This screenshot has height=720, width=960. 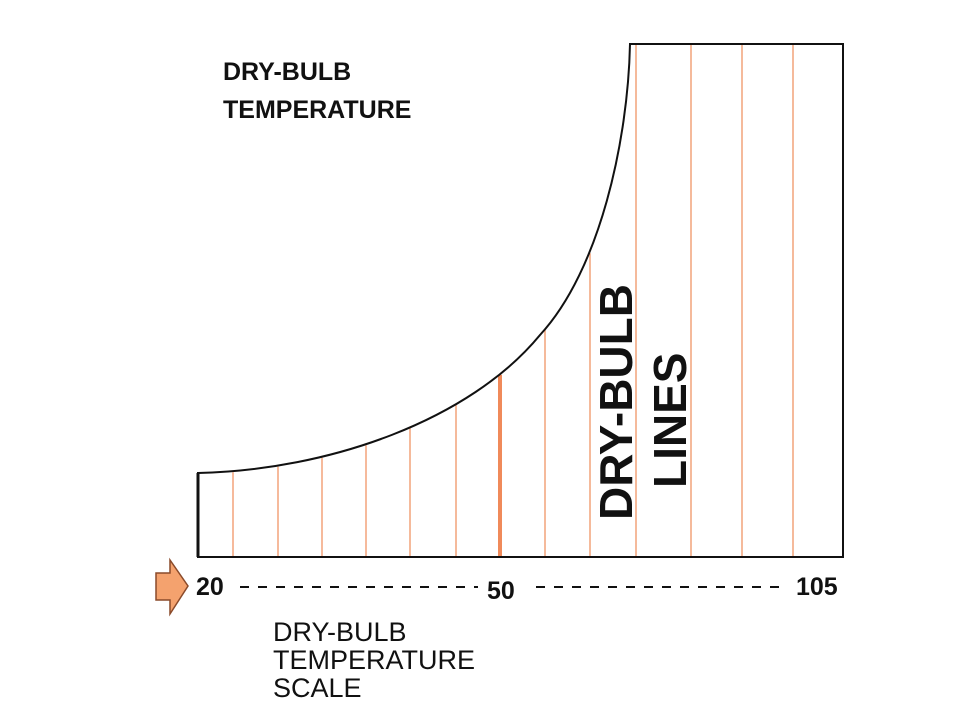 What do you see at coordinates (210, 587) in the screenshot?
I see `scale-min-label: 20` at bounding box center [210, 587].